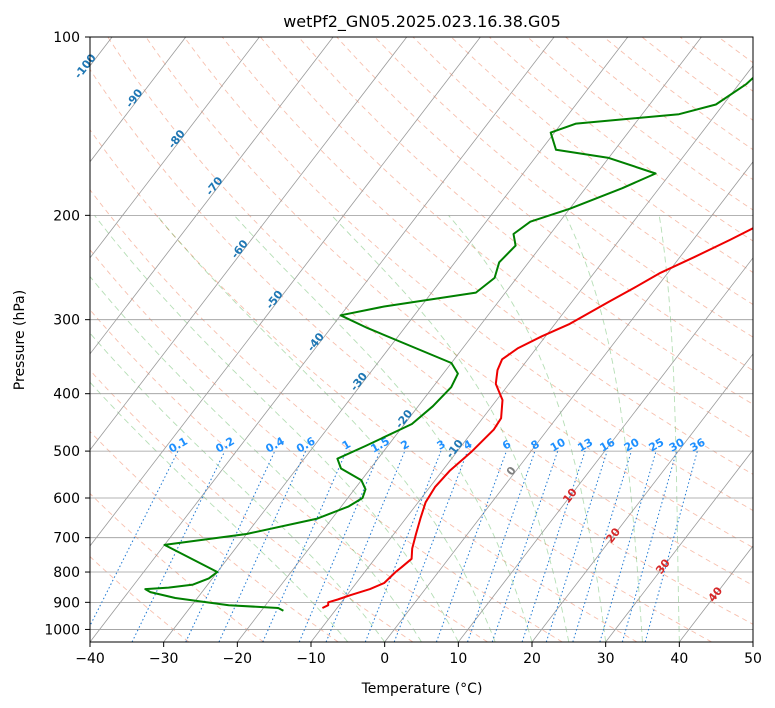 The height and width of the screenshot is (708, 775). What do you see at coordinates (66, 573) in the screenshot?
I see `y-tick-label: 800` at bounding box center [66, 573].